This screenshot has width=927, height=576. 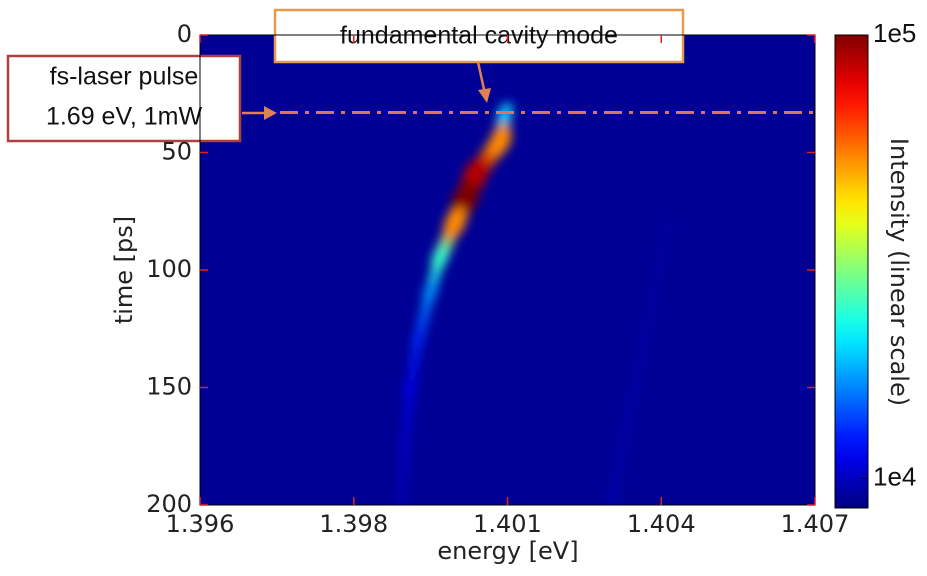 I want to click on y-tick-label: 200, so click(x=169, y=504).